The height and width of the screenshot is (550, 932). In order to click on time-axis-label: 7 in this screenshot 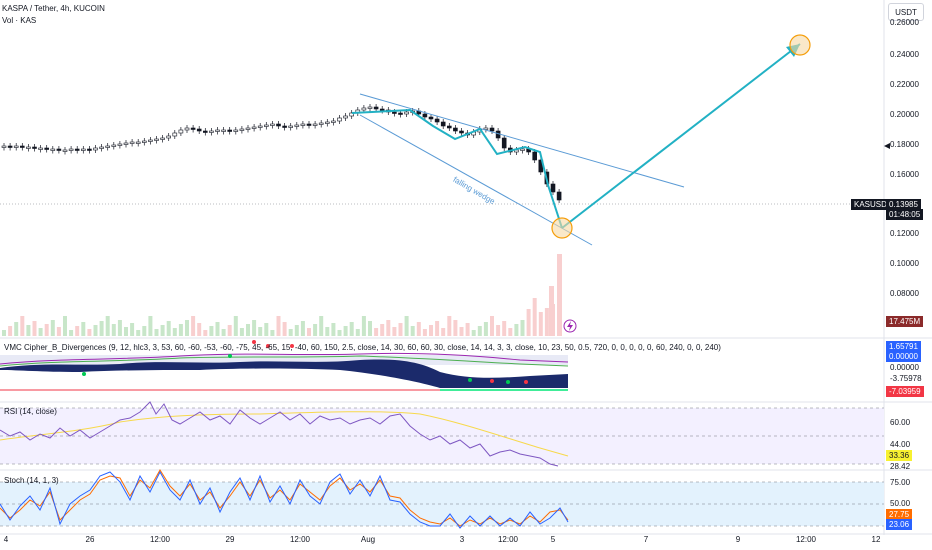, I will do `click(646, 539)`.